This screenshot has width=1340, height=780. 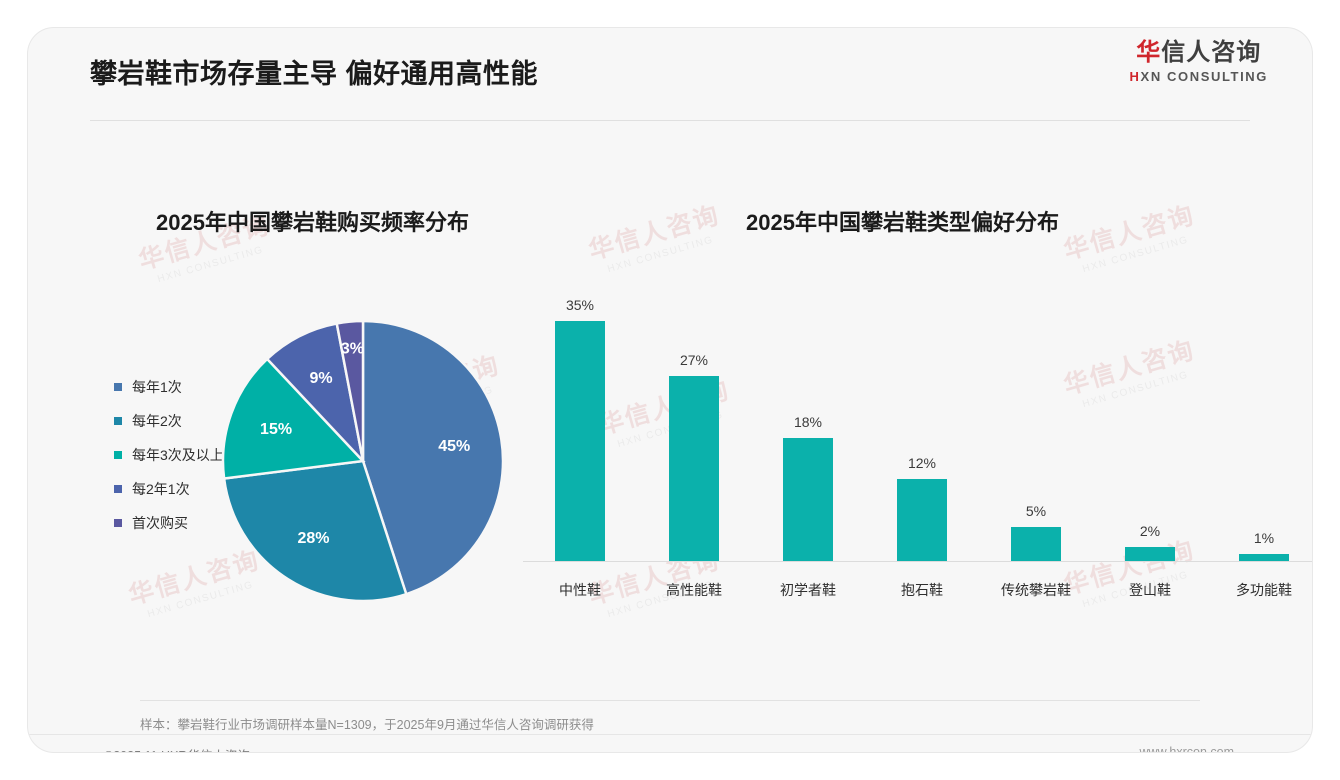 I want to click on legend-item: 每年2次, so click(x=189, y=421).